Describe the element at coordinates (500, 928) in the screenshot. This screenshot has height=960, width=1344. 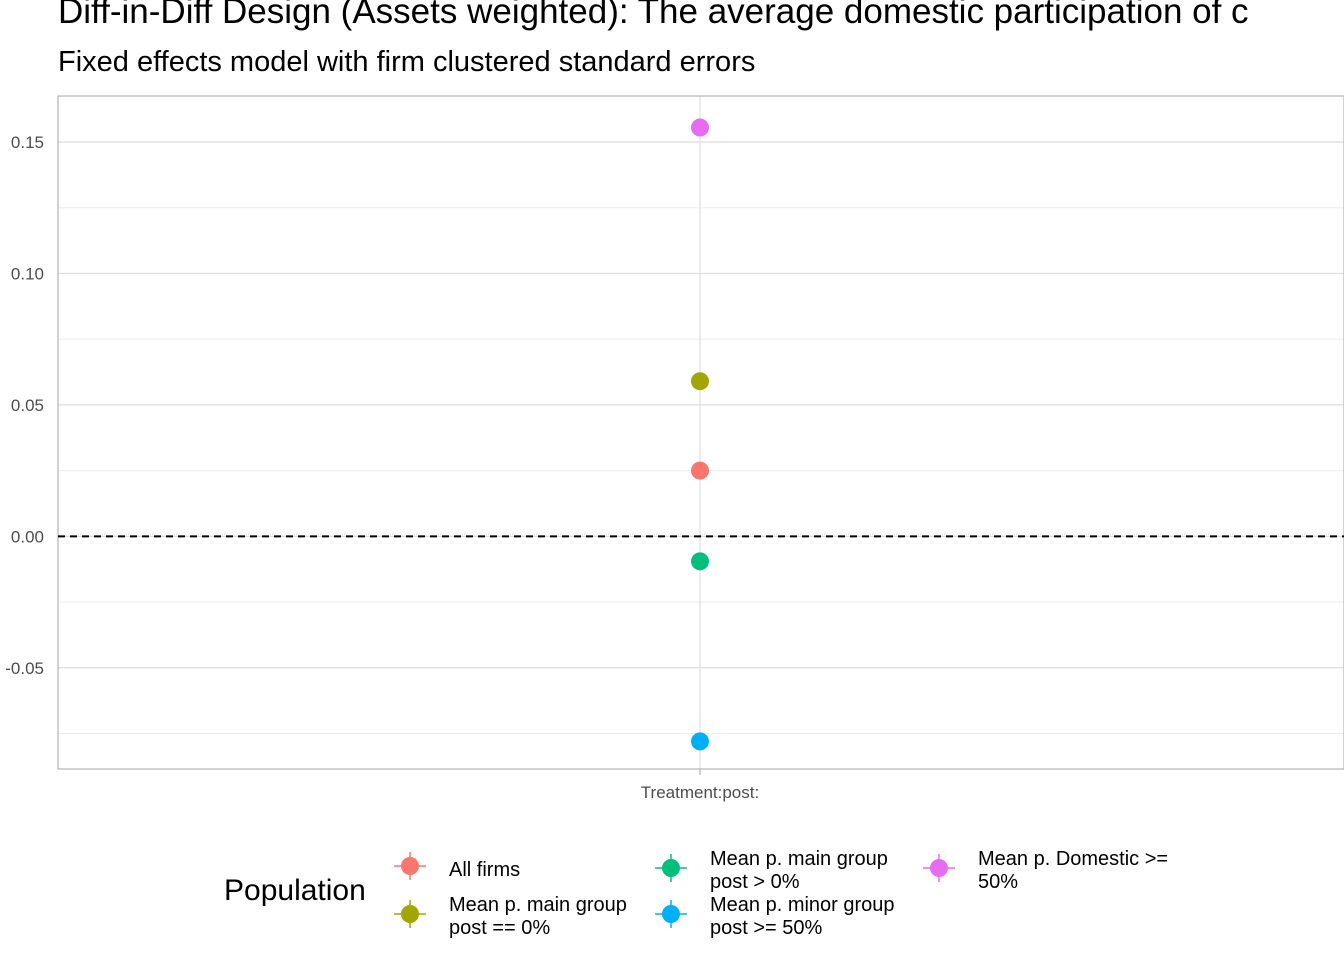
I see `legend-label-line: post == 0%` at that location.